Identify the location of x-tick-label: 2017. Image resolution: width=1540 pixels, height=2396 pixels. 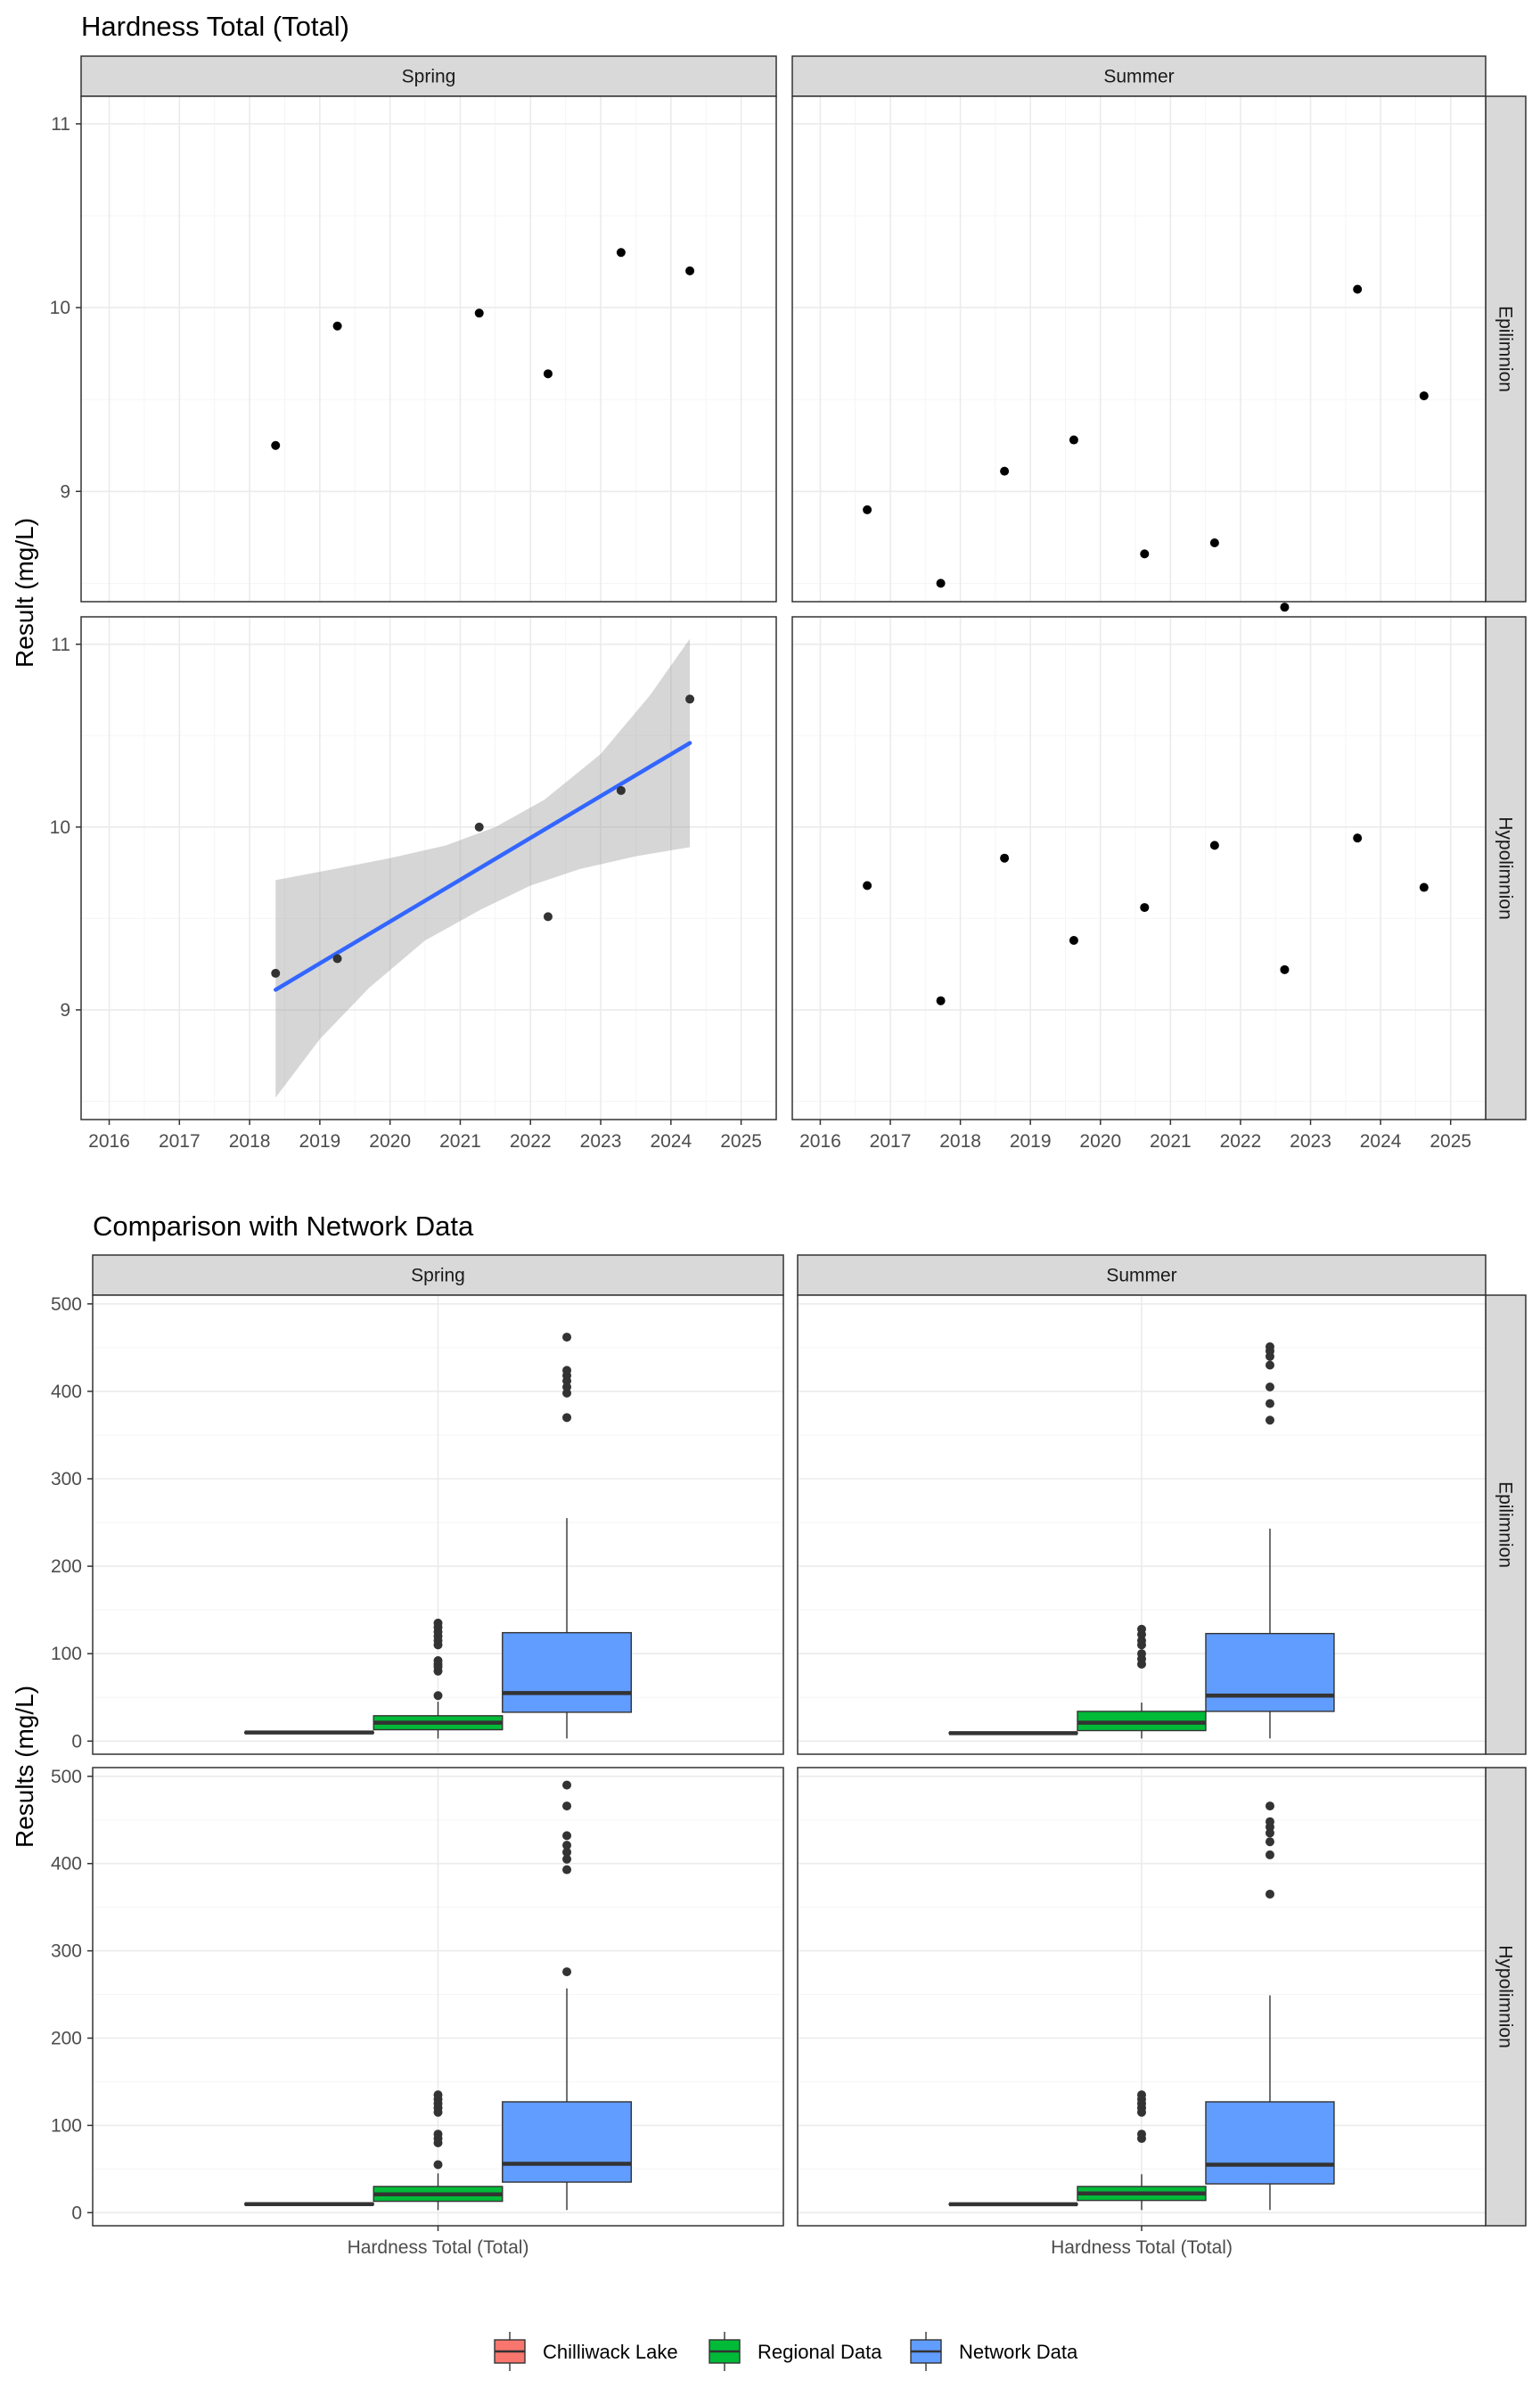
(891, 1142).